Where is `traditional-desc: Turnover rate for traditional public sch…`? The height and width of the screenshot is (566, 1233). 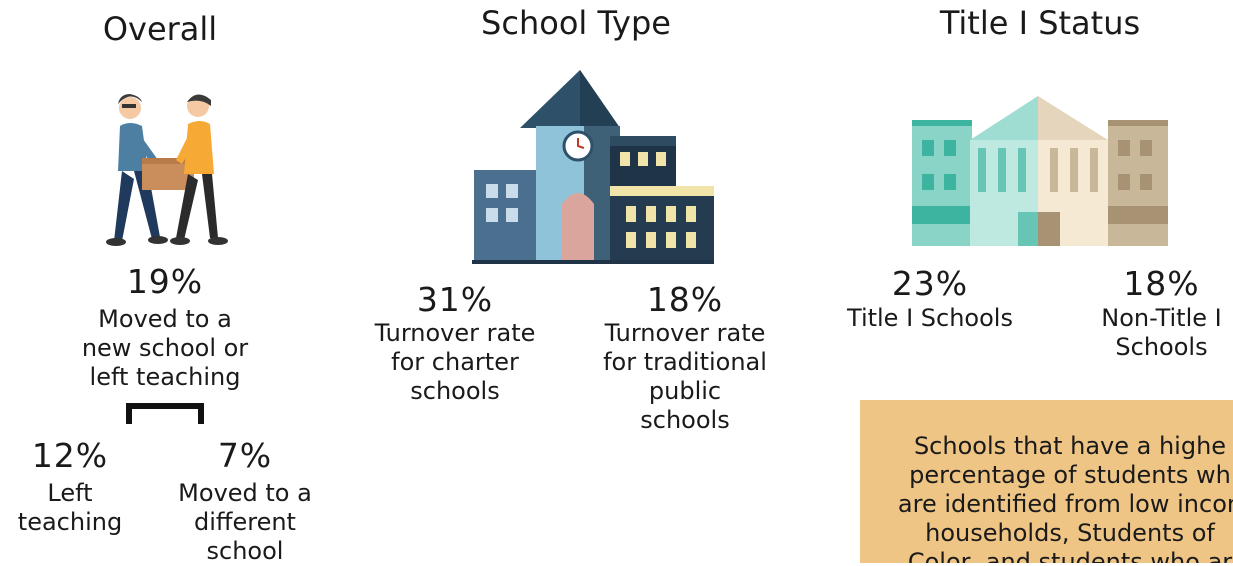 traditional-desc: Turnover rate for traditional public sch… is located at coordinates (685, 376).